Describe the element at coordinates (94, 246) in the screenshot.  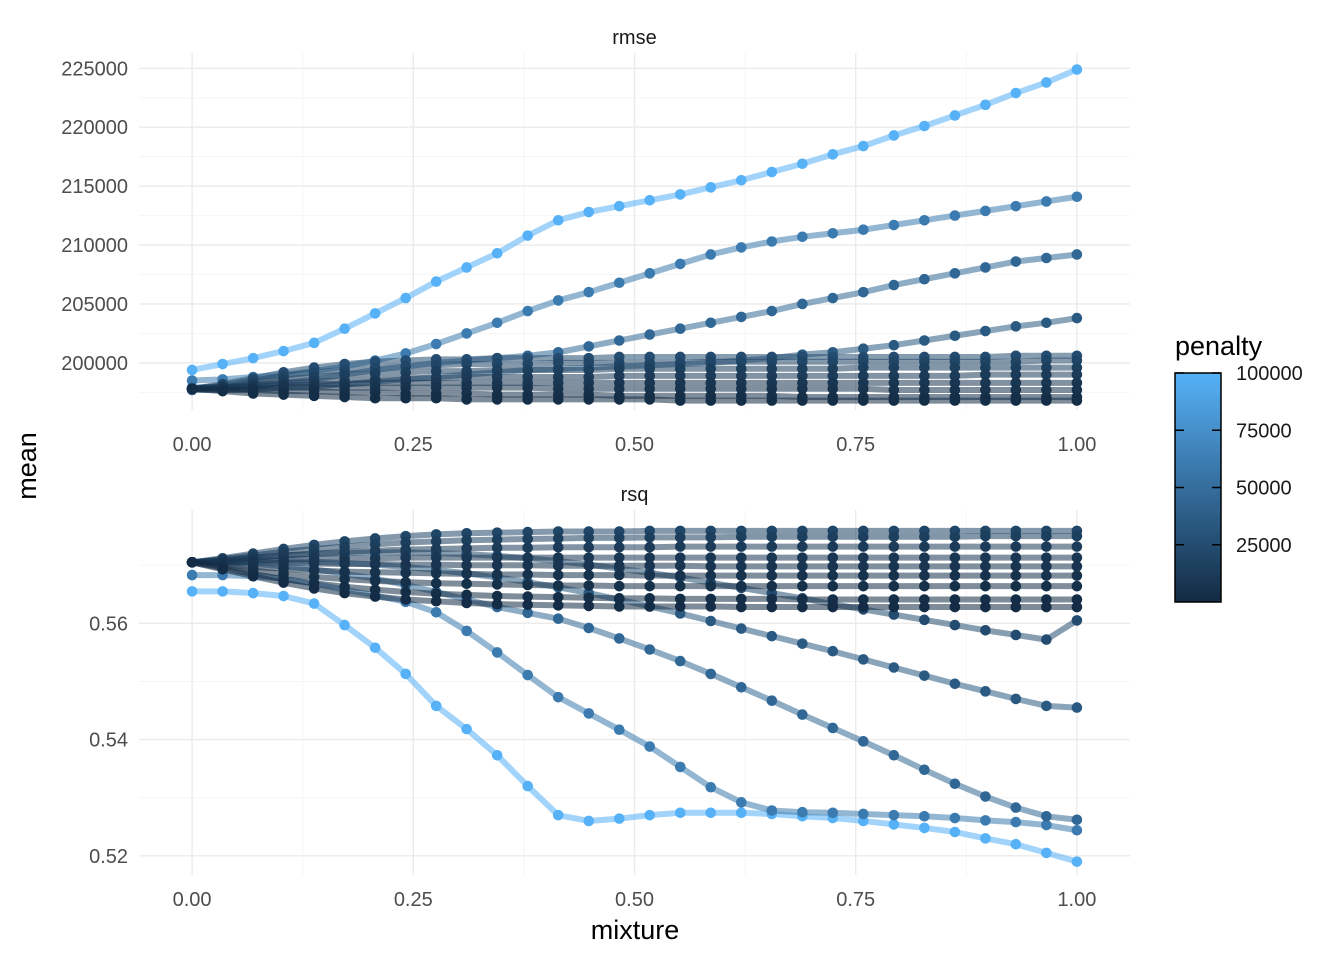
I see `y-tick-label: 210000` at that location.